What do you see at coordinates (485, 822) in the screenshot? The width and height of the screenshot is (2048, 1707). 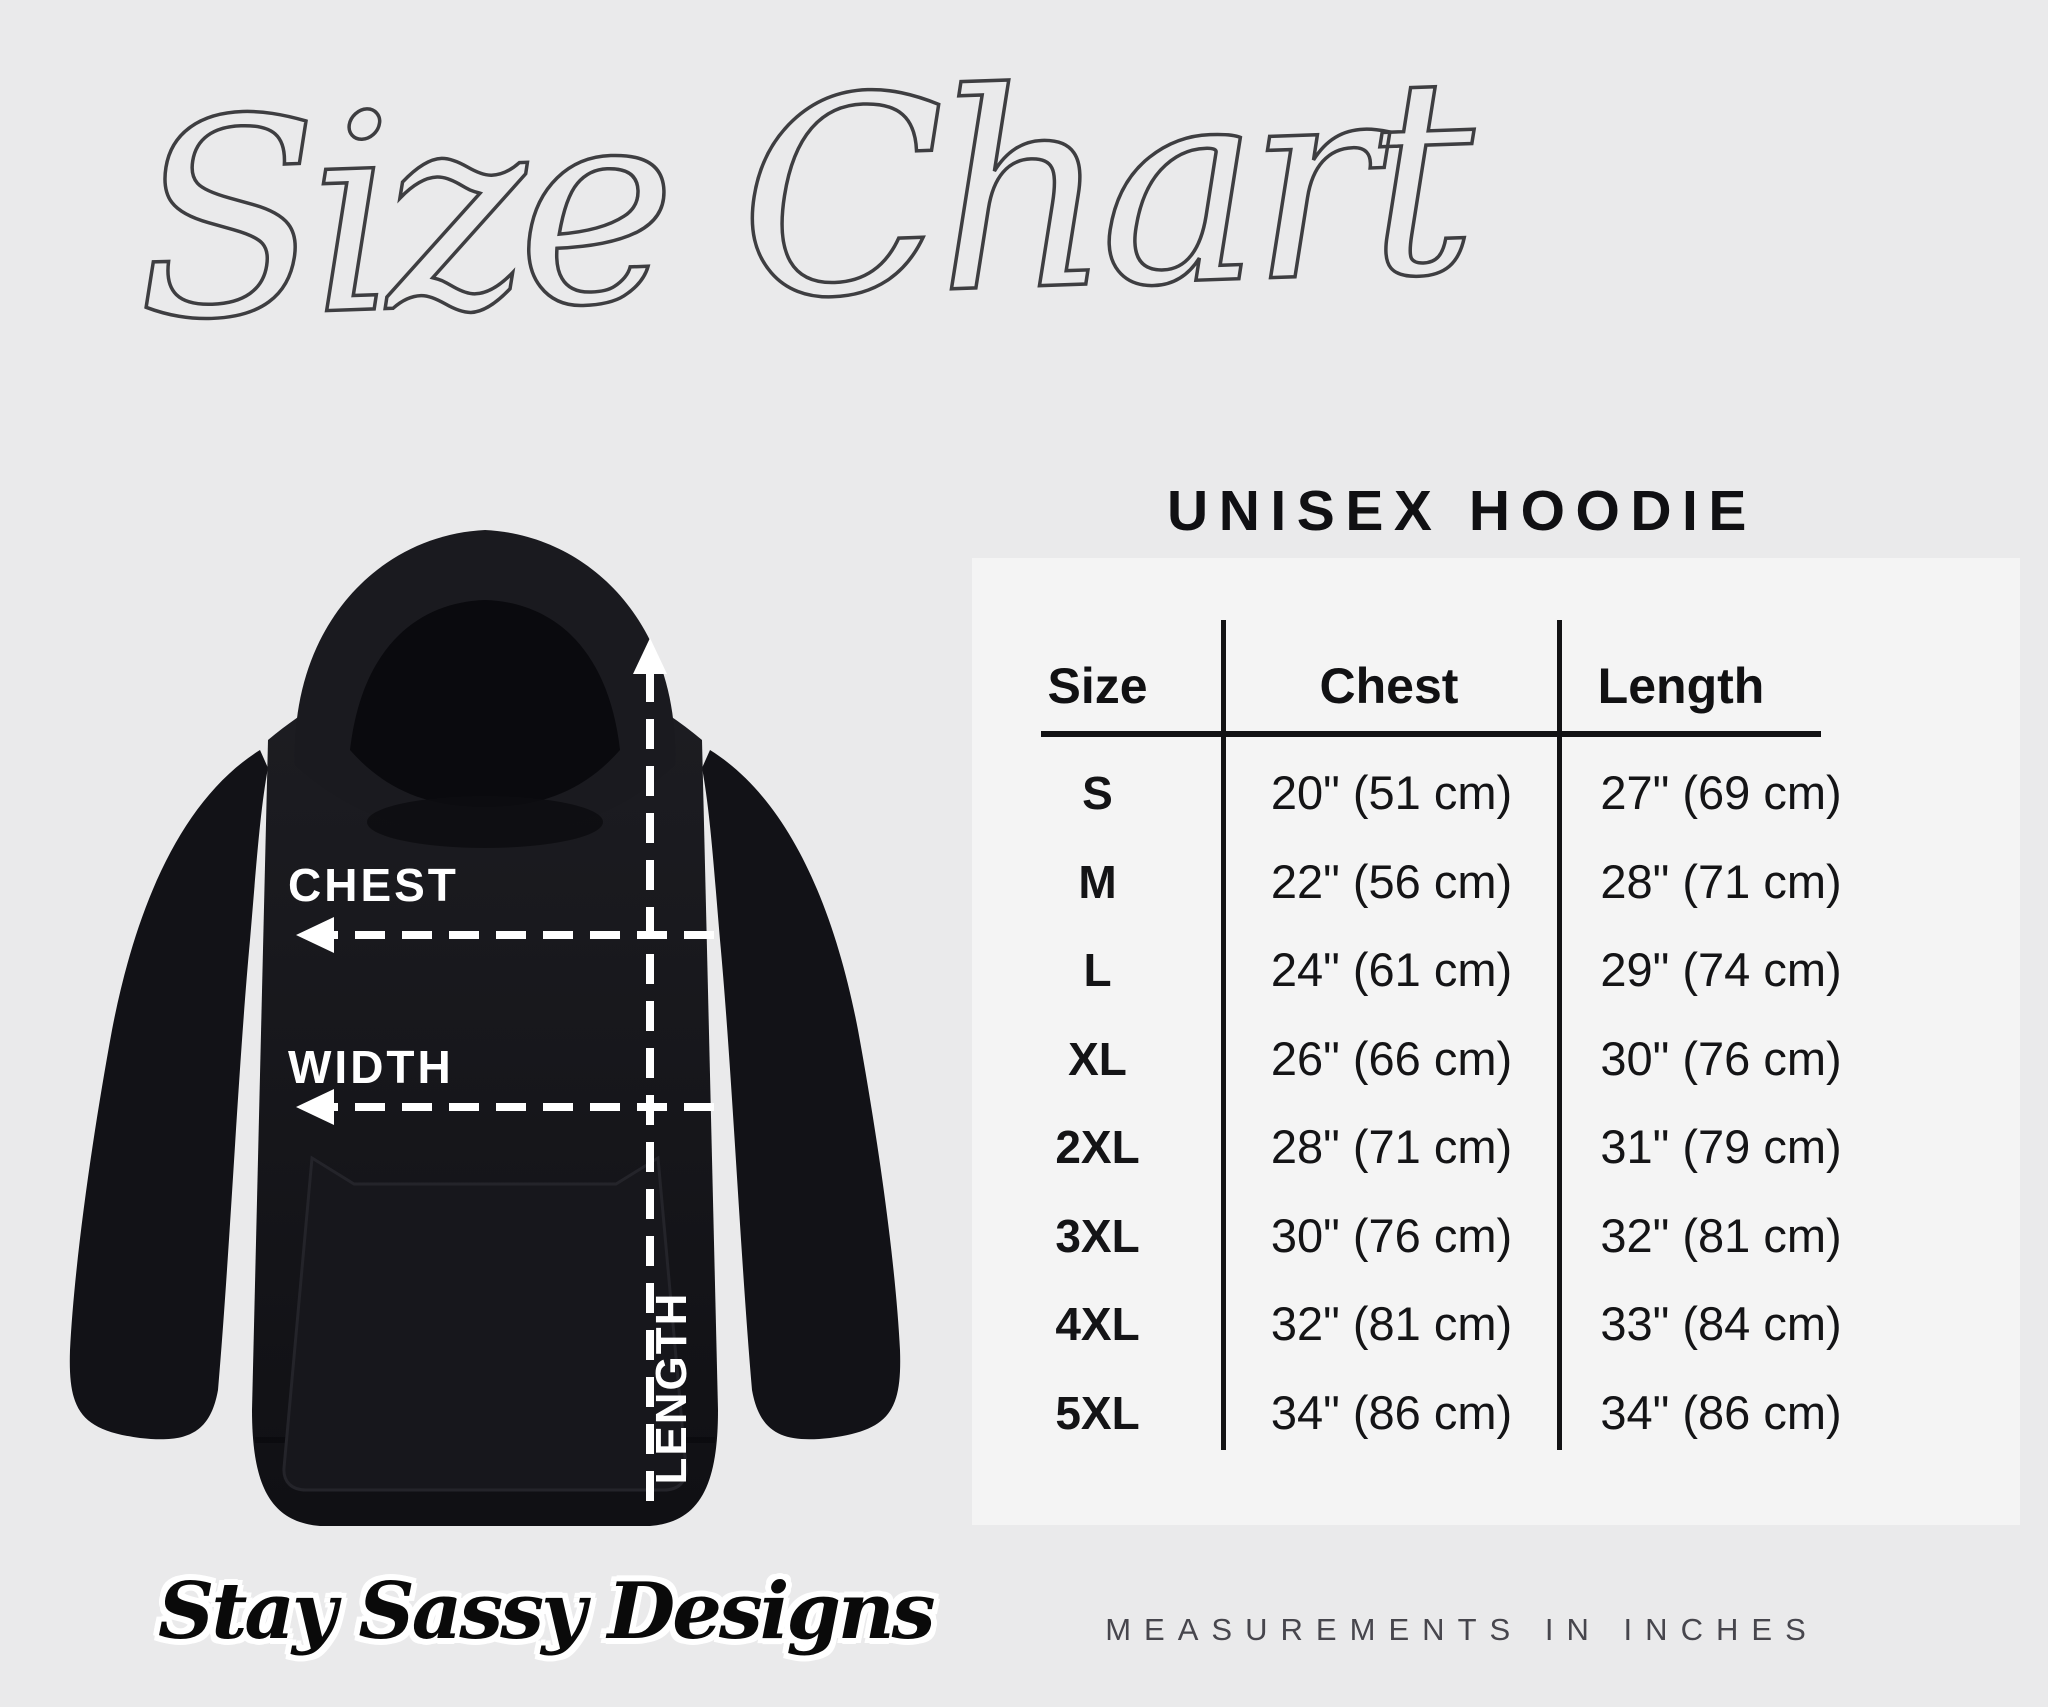 I see `hood-neck-shadow` at bounding box center [485, 822].